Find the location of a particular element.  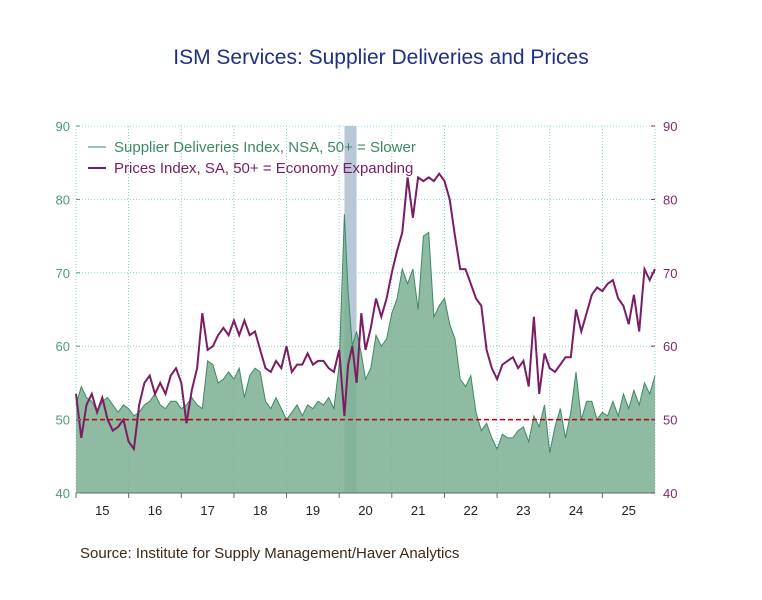

y-tick-label-left: 50 is located at coordinates (63, 420).